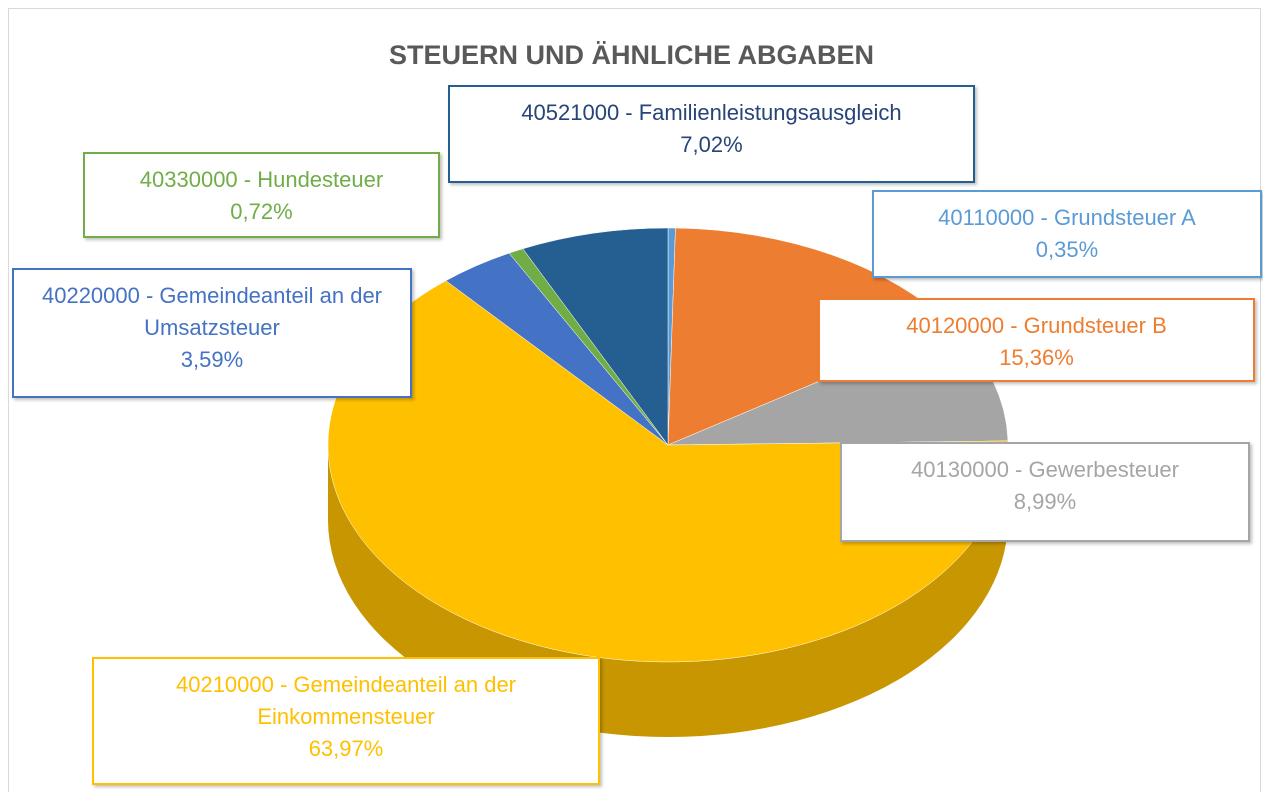 The height and width of the screenshot is (792, 1263). What do you see at coordinates (212, 359) in the screenshot?
I see `value-label: 3,59%` at bounding box center [212, 359].